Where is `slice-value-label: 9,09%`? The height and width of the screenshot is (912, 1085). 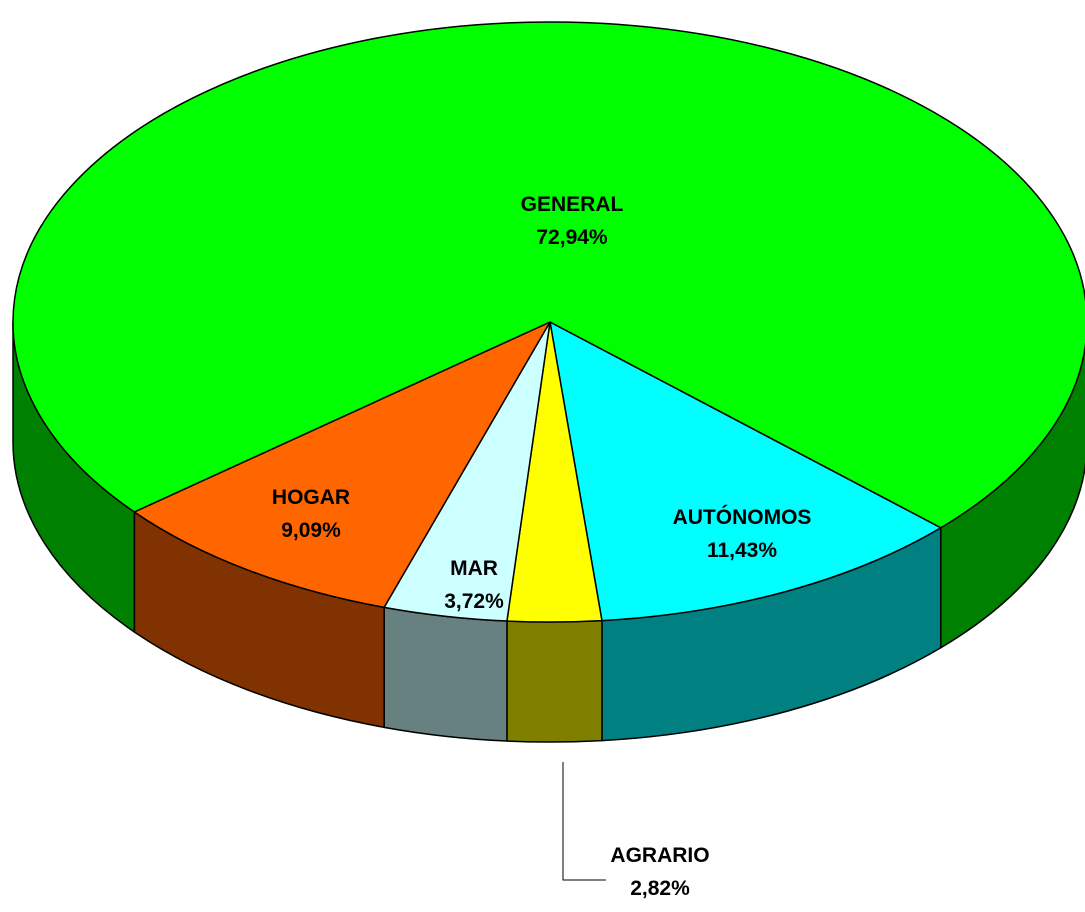 slice-value-label: 9,09% is located at coordinates (311, 530).